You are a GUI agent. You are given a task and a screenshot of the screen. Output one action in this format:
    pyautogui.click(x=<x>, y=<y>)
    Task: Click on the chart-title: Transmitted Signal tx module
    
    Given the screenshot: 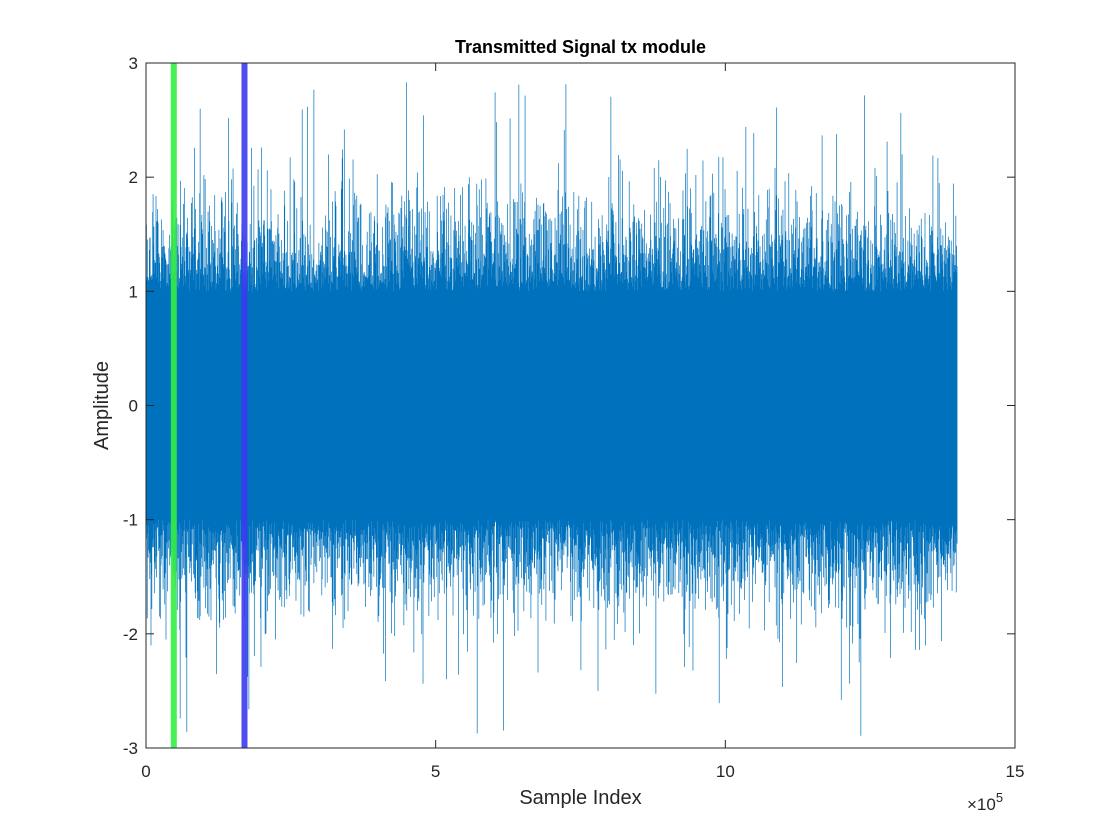 What is the action you would take?
    pyautogui.click(x=580, y=47)
    